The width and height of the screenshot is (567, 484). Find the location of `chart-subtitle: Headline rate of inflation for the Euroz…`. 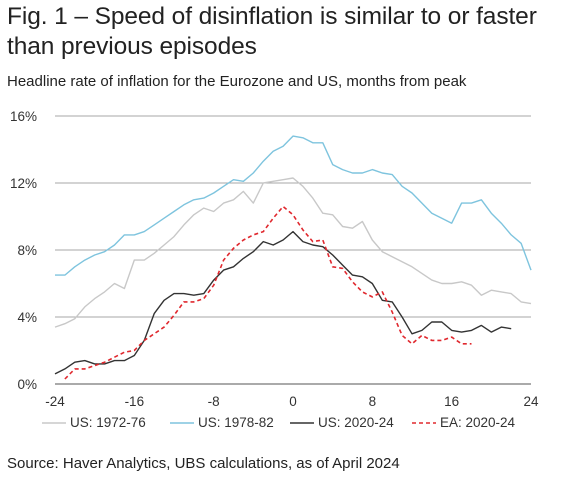

chart-subtitle: Headline rate of inflation for the Euroz… is located at coordinates (237, 81).